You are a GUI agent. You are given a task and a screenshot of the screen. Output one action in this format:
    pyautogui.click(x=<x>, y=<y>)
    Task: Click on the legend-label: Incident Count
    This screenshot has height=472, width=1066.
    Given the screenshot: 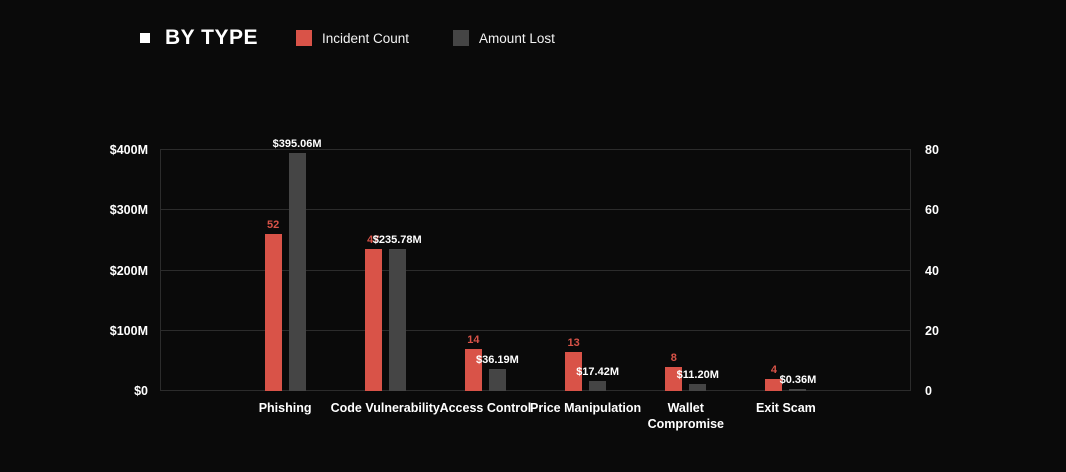 What is the action you would take?
    pyautogui.click(x=365, y=38)
    